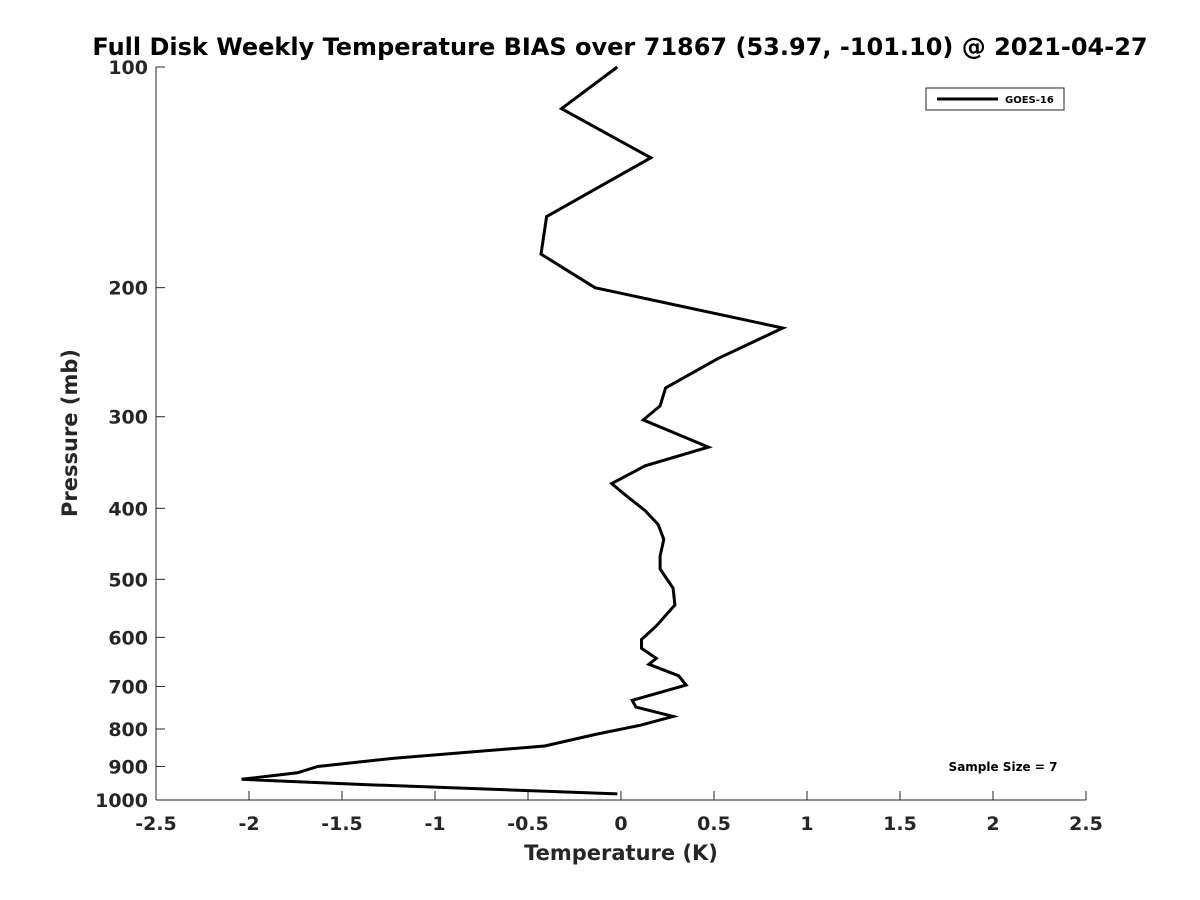 This screenshot has height=900, width=1200. Describe the element at coordinates (128, 767) in the screenshot. I see `y-tick-label: 900` at that location.